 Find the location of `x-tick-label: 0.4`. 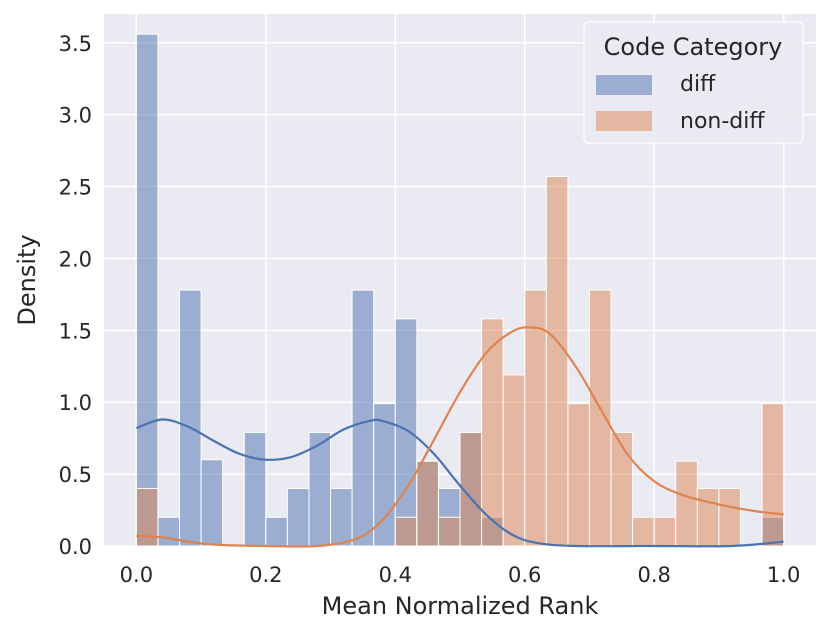

x-tick-label: 0.4 is located at coordinates (395, 575).